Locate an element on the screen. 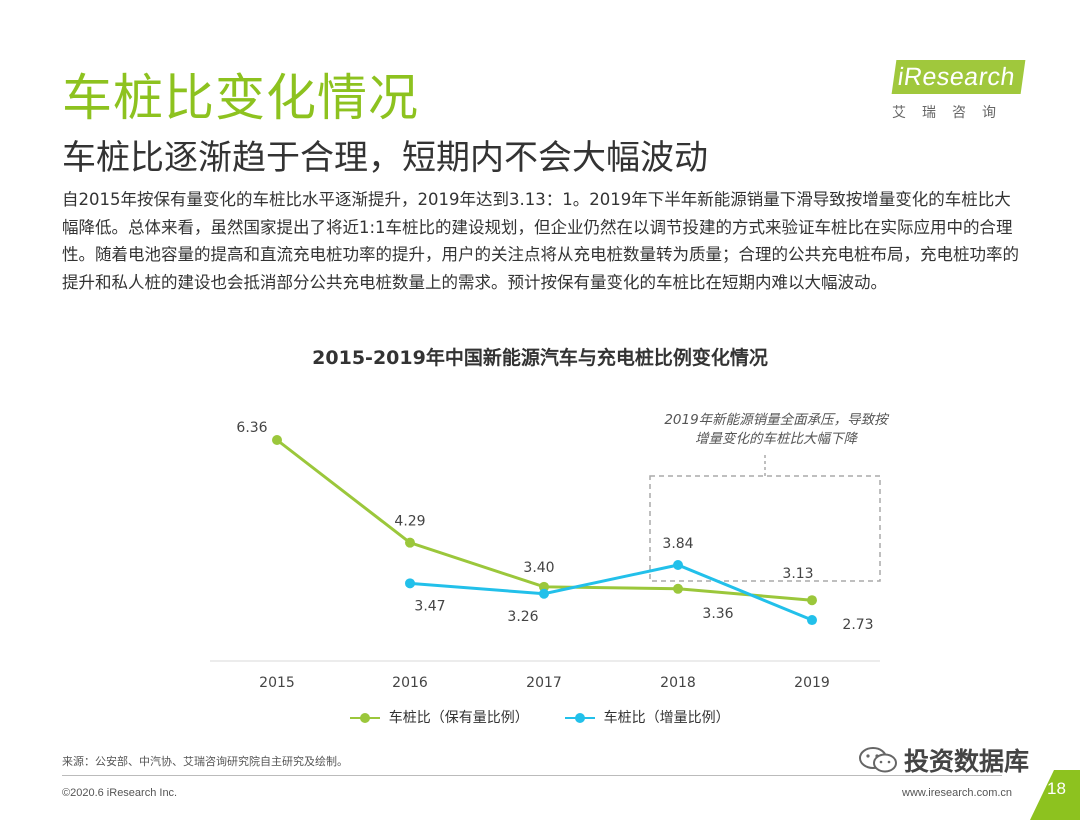  website-link: www.iresearch.com.cn is located at coordinates (957, 793).